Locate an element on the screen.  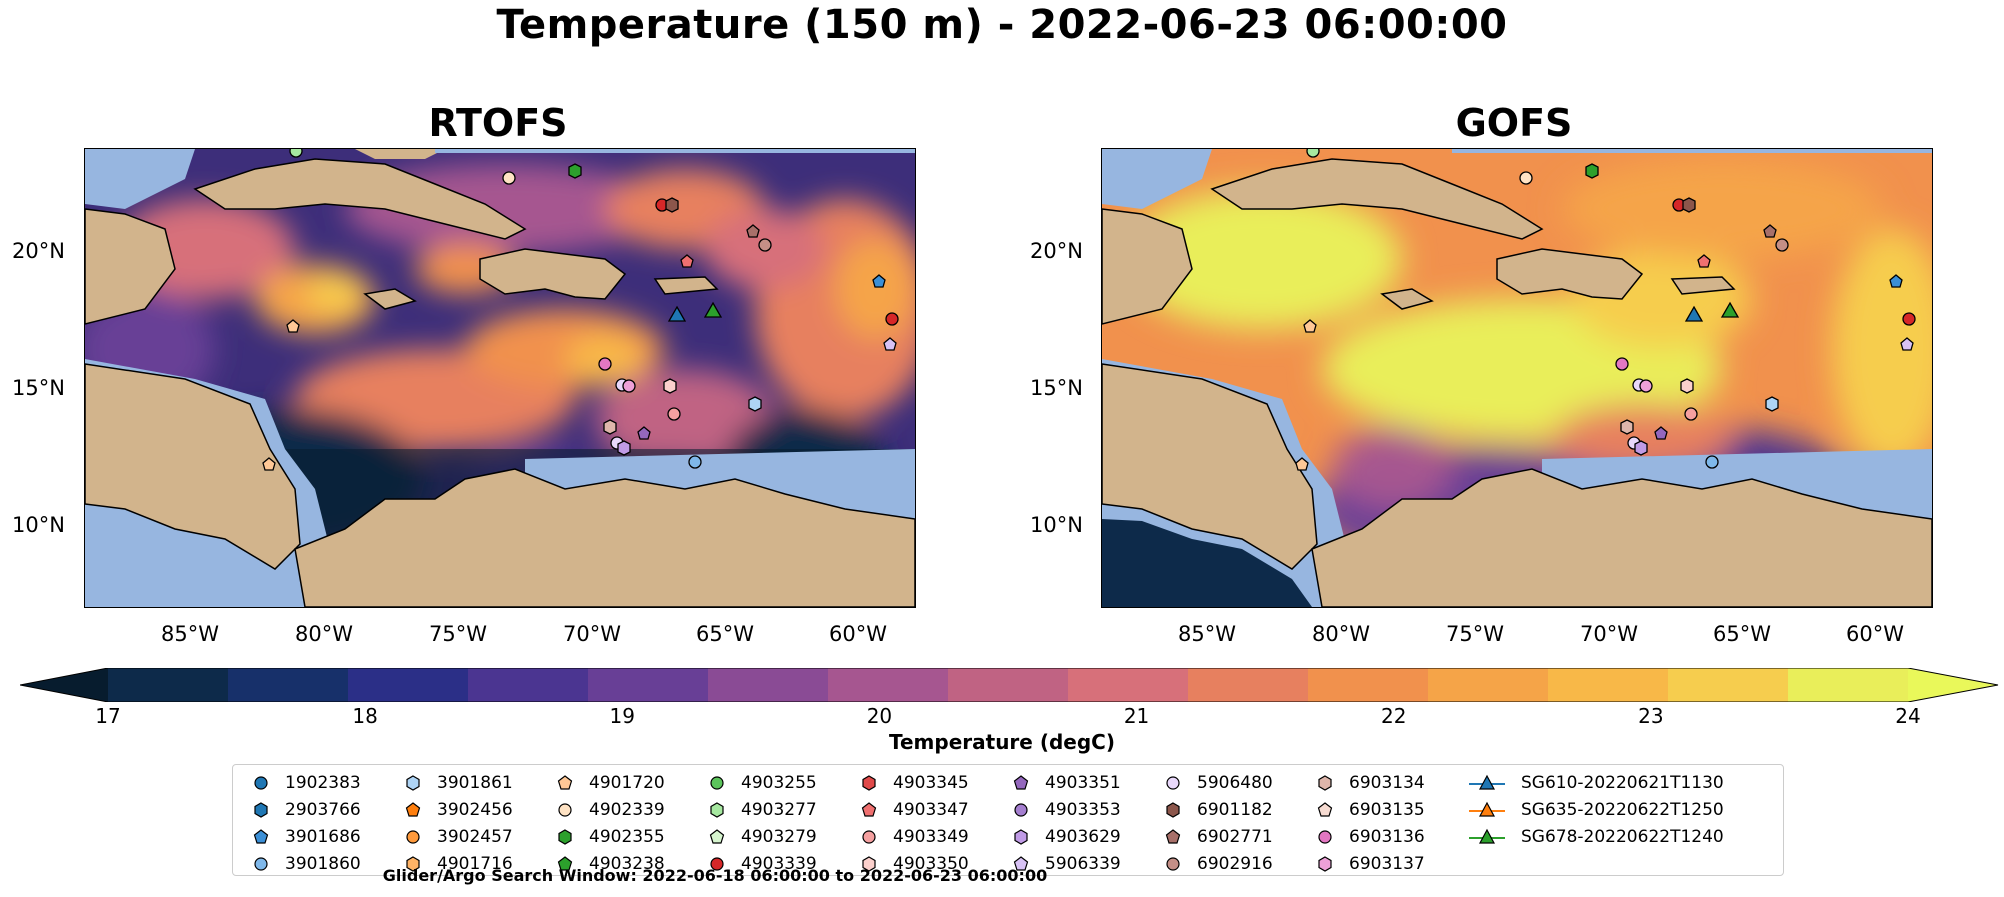
colorbar is located at coordinates (1009, 685).